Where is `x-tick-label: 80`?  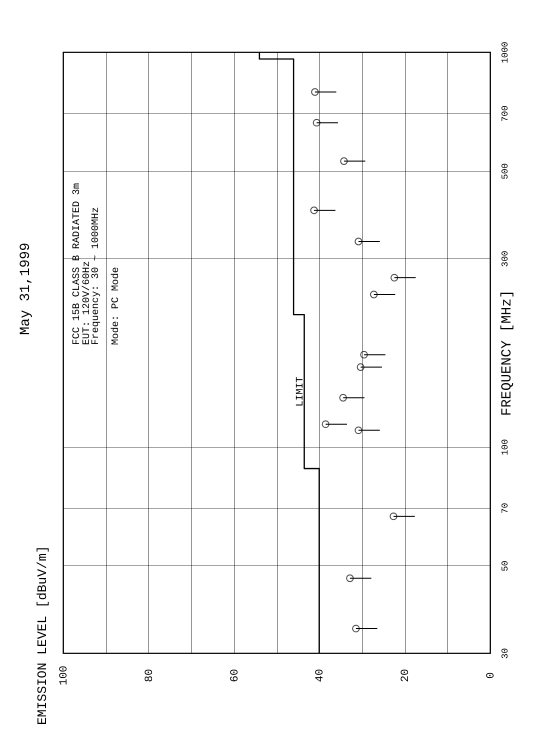 x-tick-label: 80 is located at coordinates (150, 675).